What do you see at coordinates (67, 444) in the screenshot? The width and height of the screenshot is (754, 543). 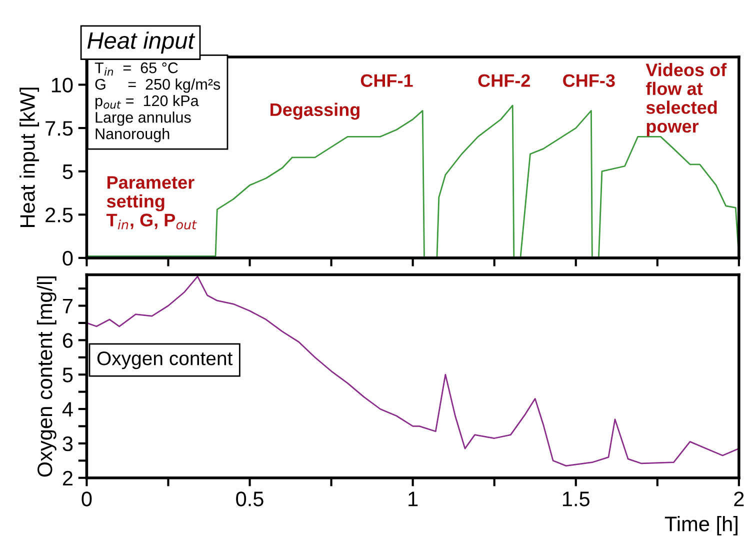 I see `y-tick-label: 3` at bounding box center [67, 444].